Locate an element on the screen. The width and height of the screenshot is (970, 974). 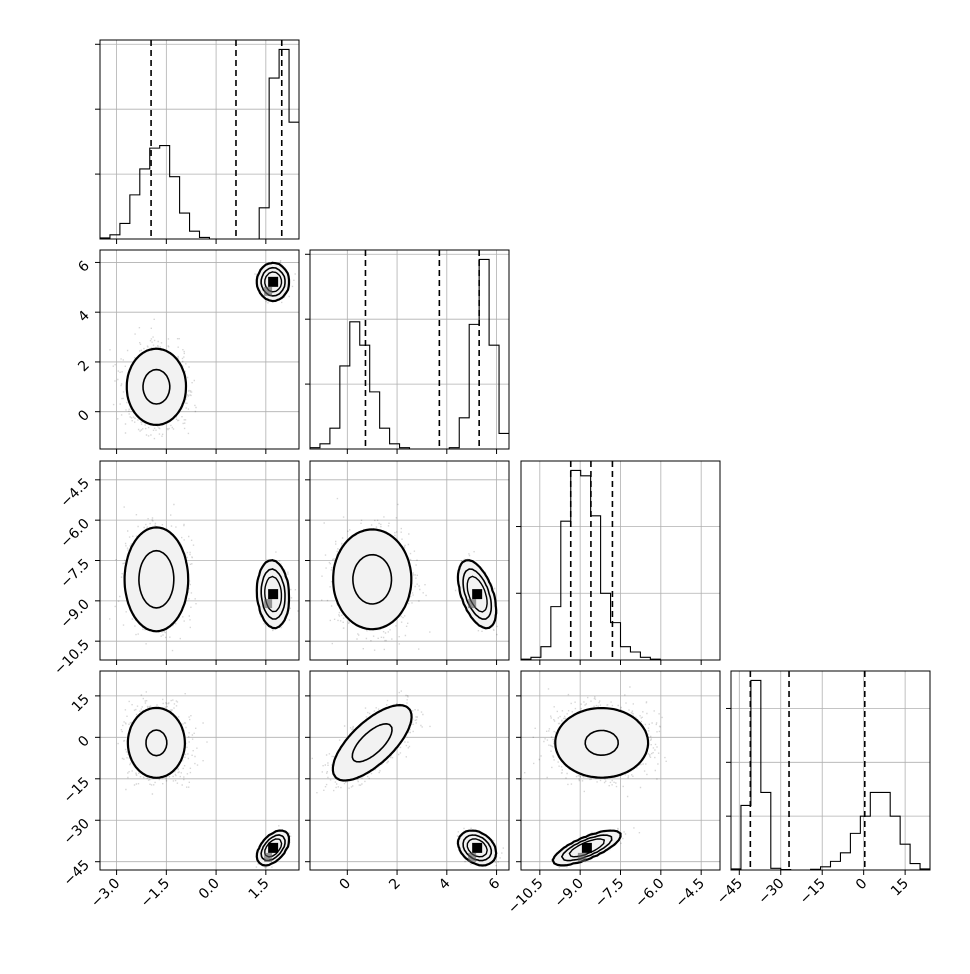
y-tick-label: −15 is located at coordinates (77, 790).